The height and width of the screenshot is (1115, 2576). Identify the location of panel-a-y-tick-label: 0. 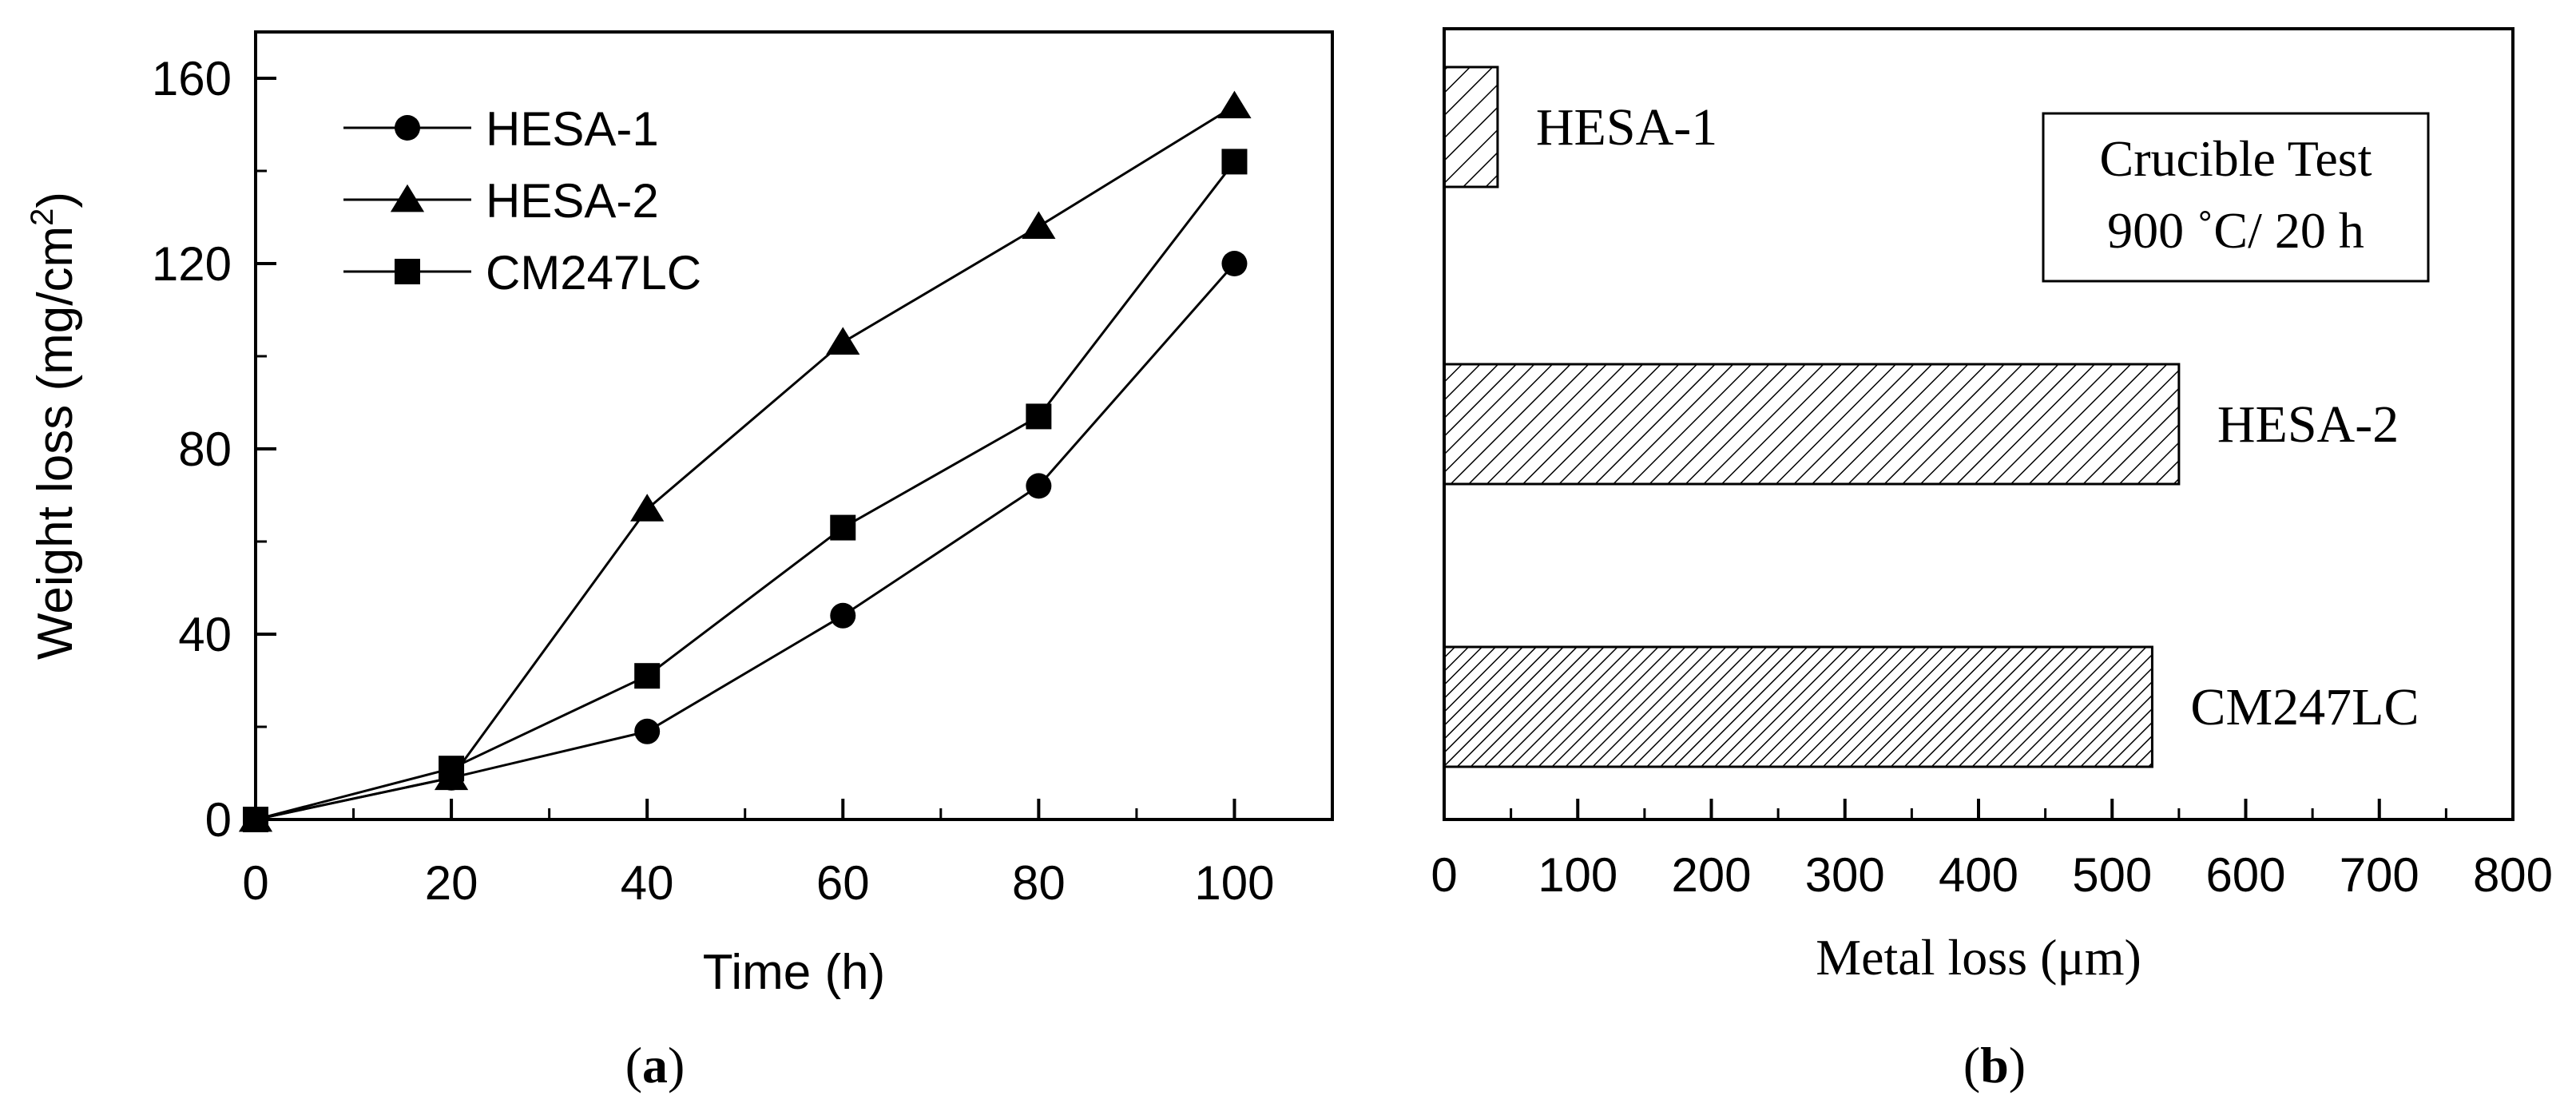
(218, 820).